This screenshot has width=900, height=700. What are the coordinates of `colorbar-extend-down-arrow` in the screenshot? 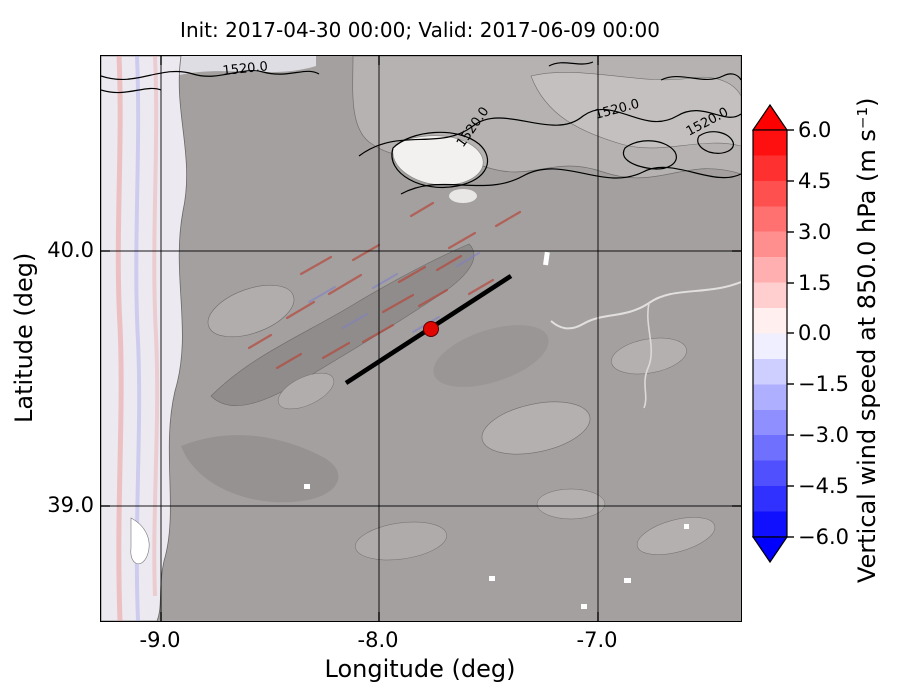 It's located at (770, 550).